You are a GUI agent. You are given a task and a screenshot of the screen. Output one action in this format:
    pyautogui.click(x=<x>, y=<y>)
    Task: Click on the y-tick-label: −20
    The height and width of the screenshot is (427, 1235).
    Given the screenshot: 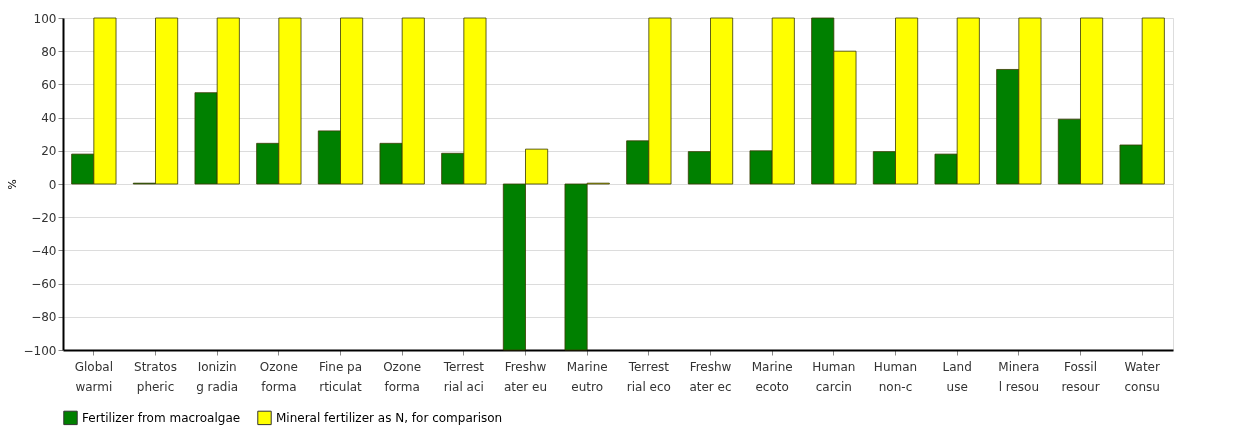 What is the action you would take?
    pyautogui.click(x=44, y=217)
    